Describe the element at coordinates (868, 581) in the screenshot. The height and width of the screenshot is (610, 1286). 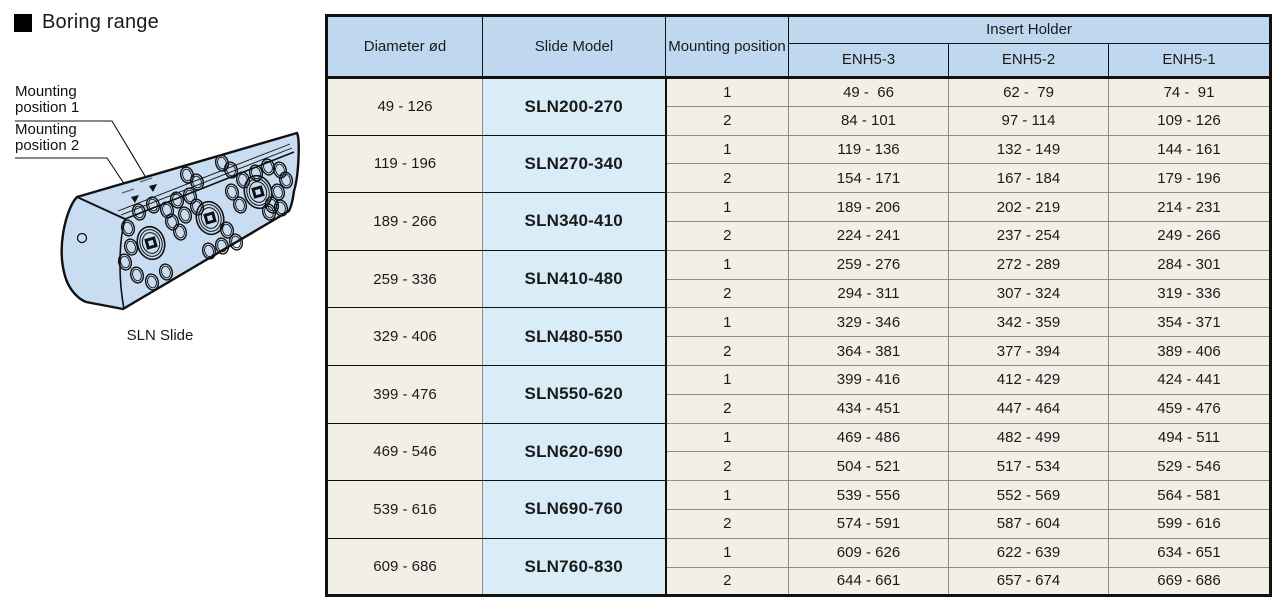
I see `enh5-3-range-cell: 644 - 661` at that location.